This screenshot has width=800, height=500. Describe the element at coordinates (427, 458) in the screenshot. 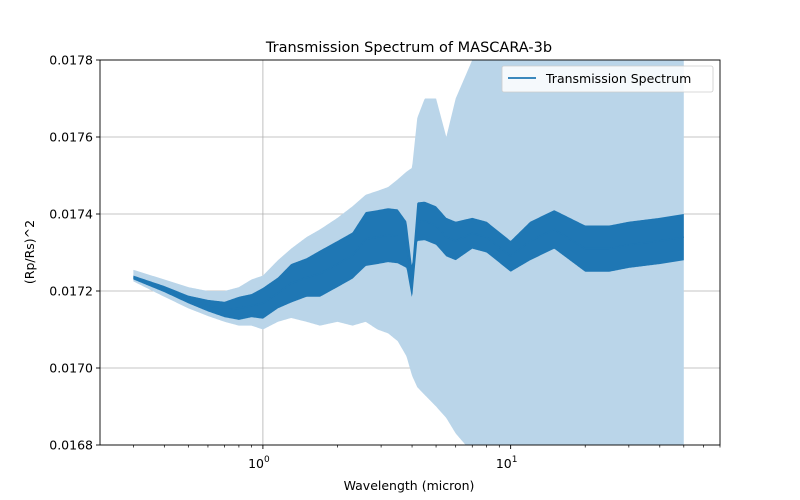

I see `x-axis-ticks: 100 101` at that location.